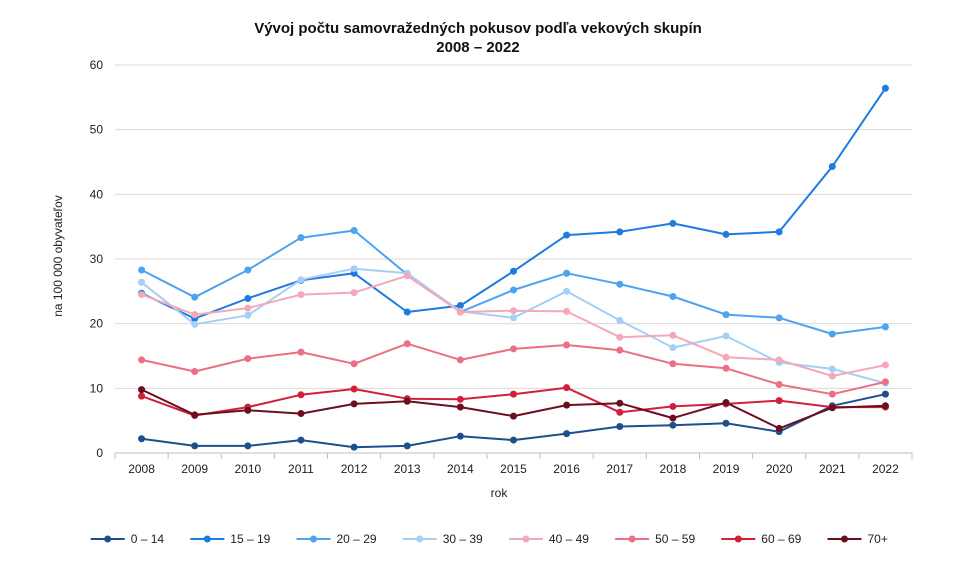  Describe the element at coordinates (97, 65) in the screenshot. I see `y-tick-label: 60` at that location.